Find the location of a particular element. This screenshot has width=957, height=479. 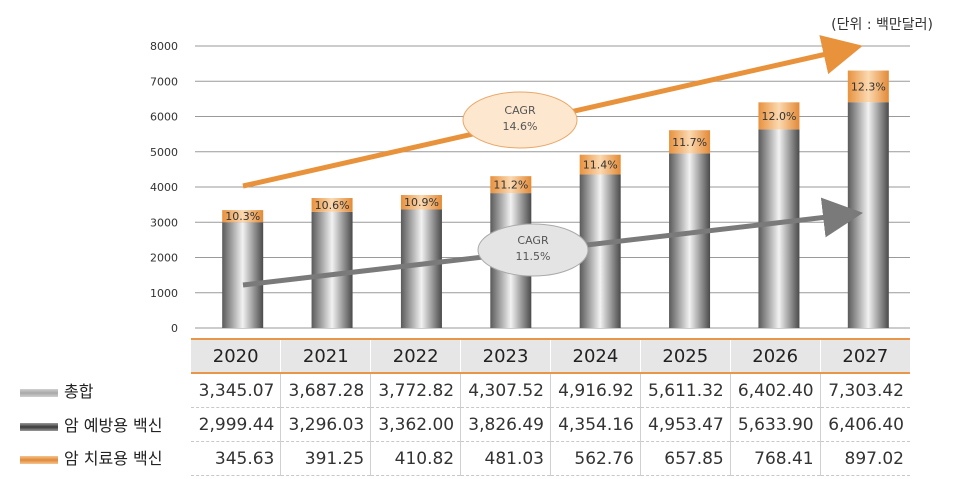

year-header: 2020 is located at coordinates (236, 356).